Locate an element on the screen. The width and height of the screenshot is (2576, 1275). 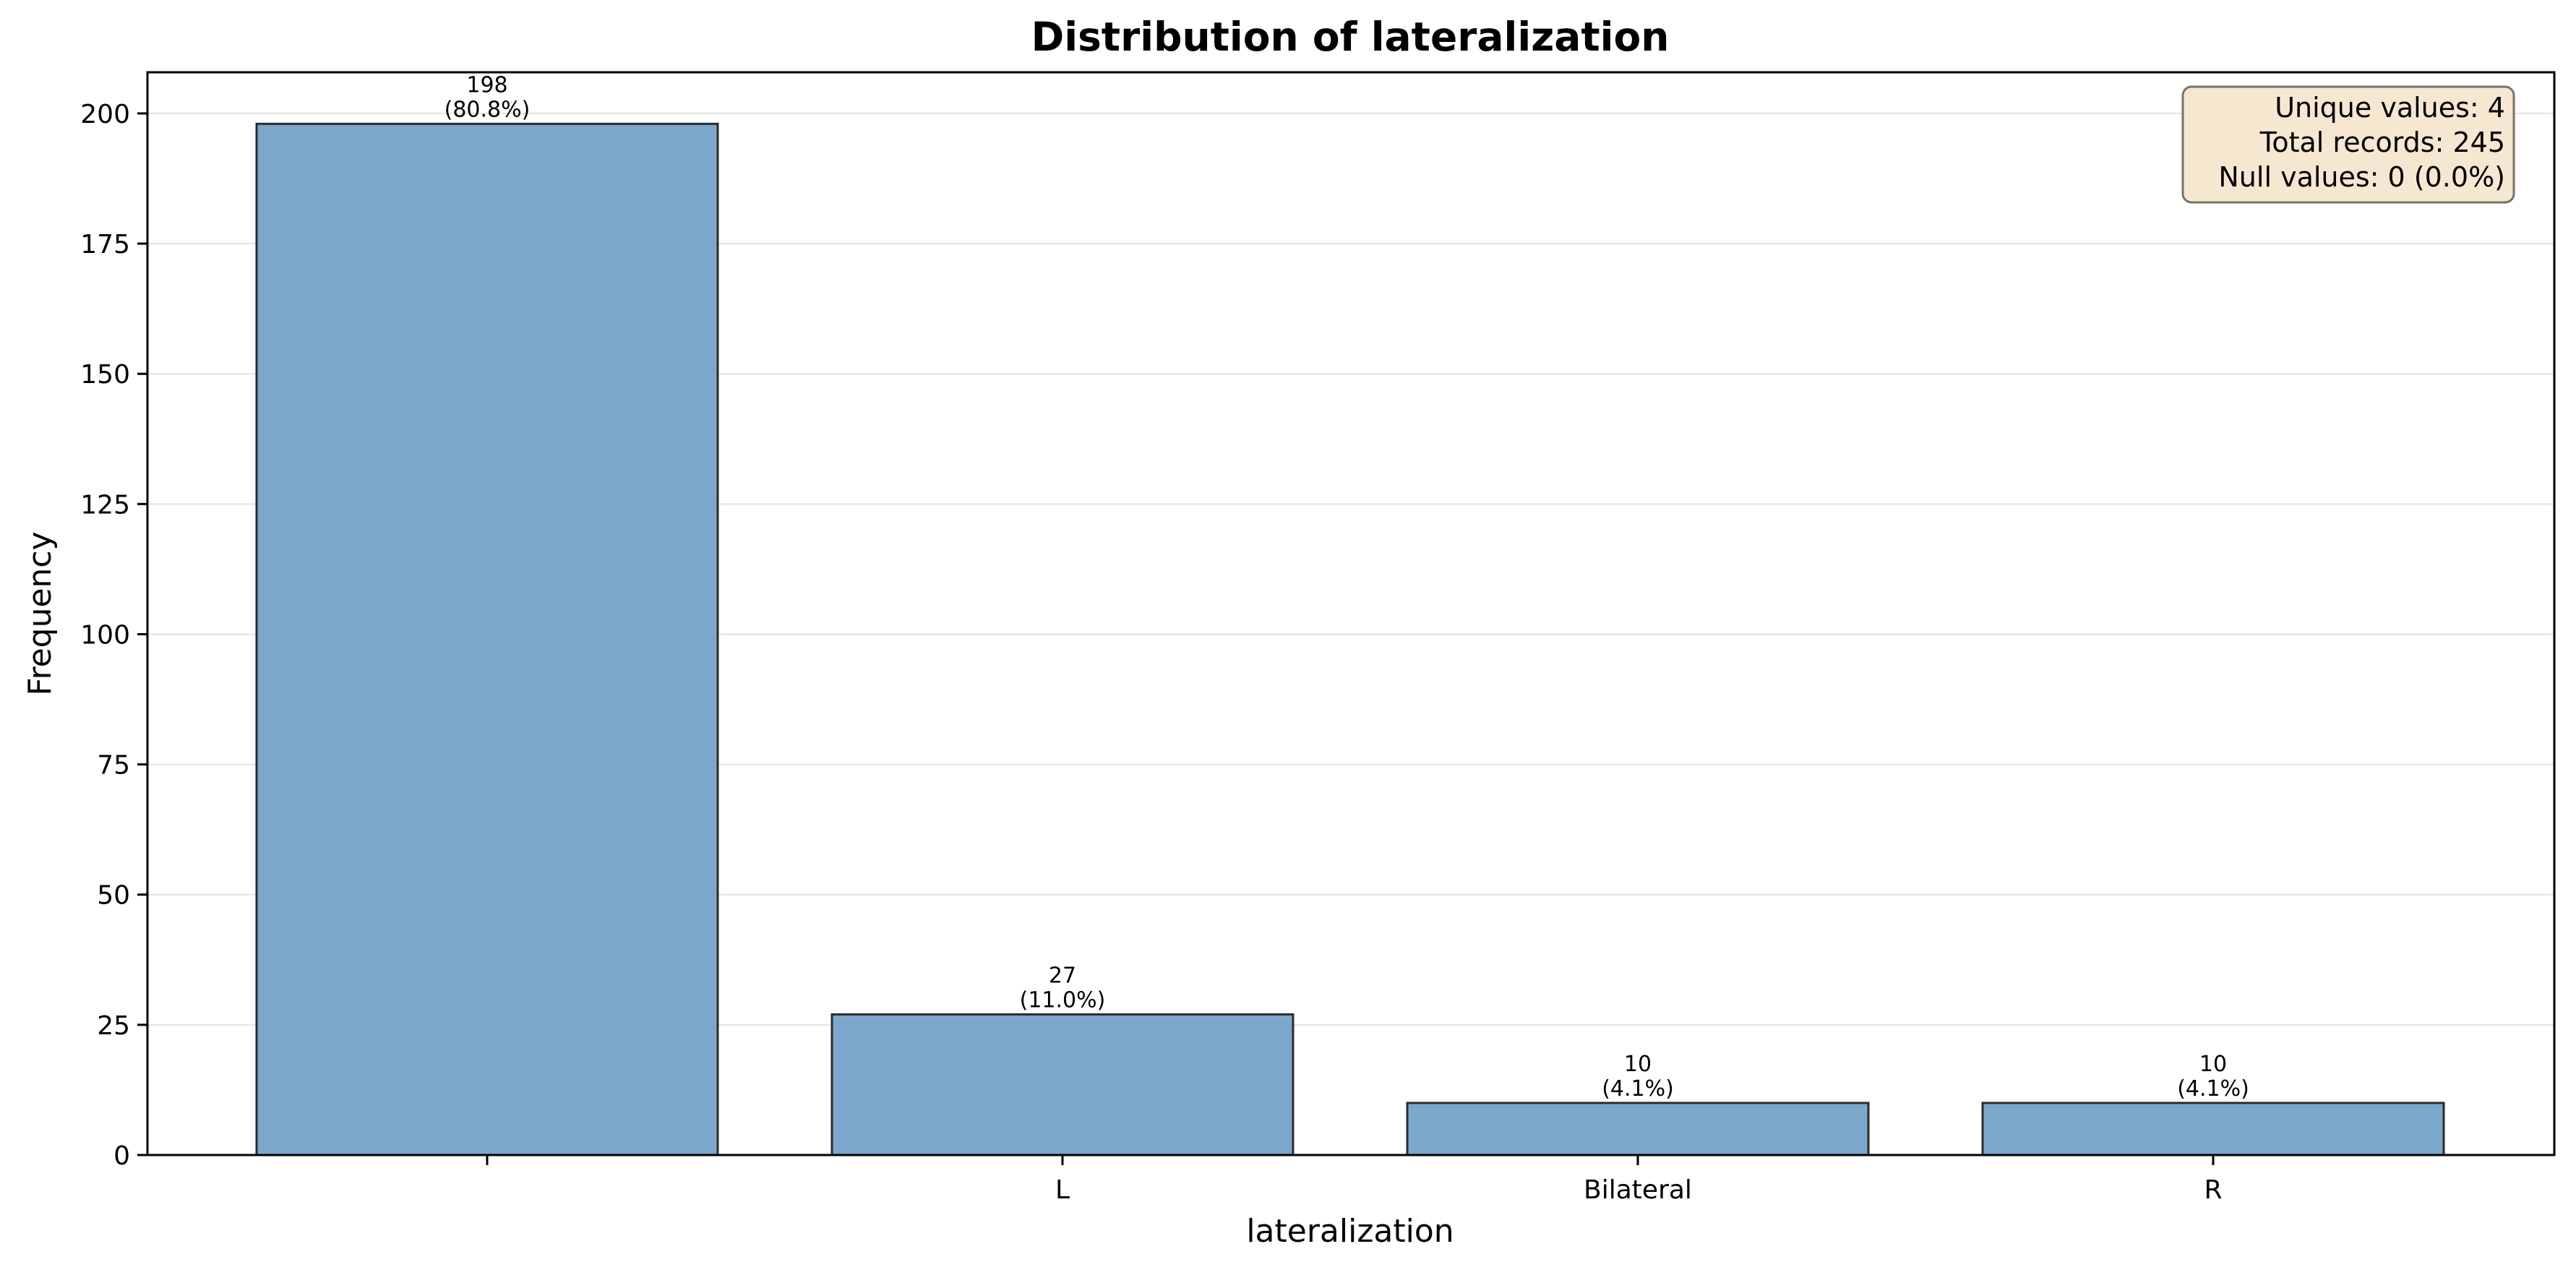
x-axis-label: lateralization is located at coordinates (1350, 1231).